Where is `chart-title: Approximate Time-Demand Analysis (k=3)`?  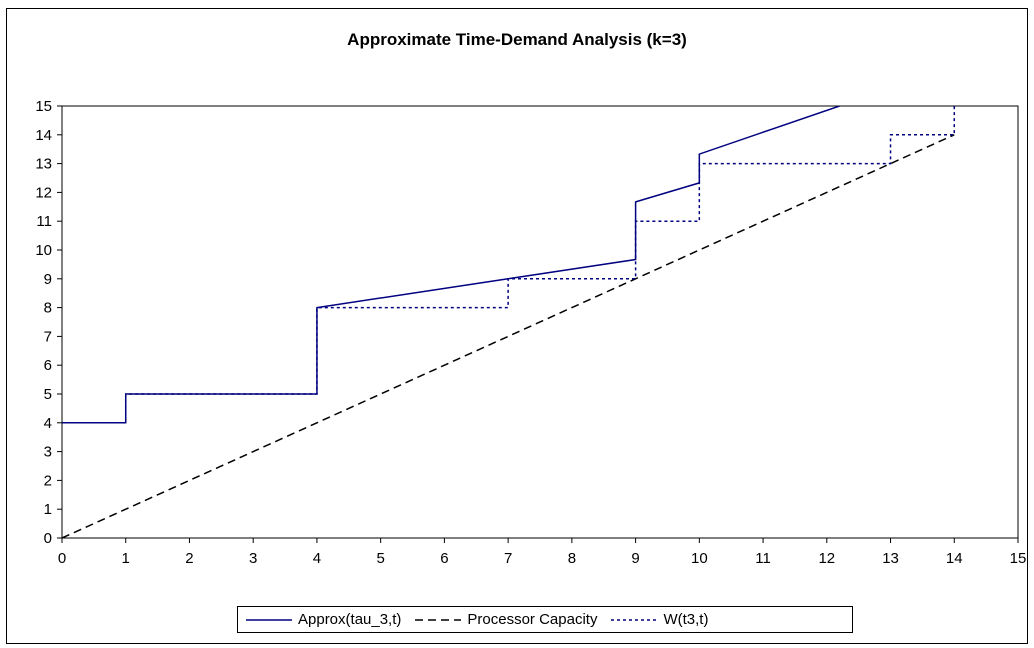
chart-title: Approximate Time-Demand Analysis (k=3) is located at coordinates (517, 39).